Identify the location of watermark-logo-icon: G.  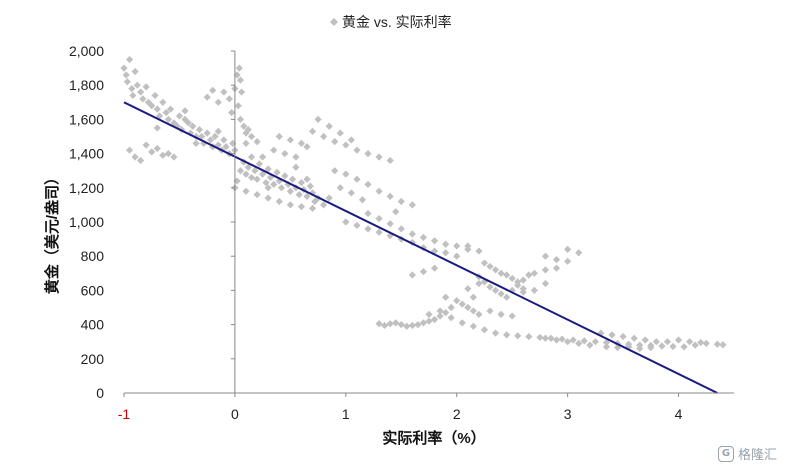
(725, 453).